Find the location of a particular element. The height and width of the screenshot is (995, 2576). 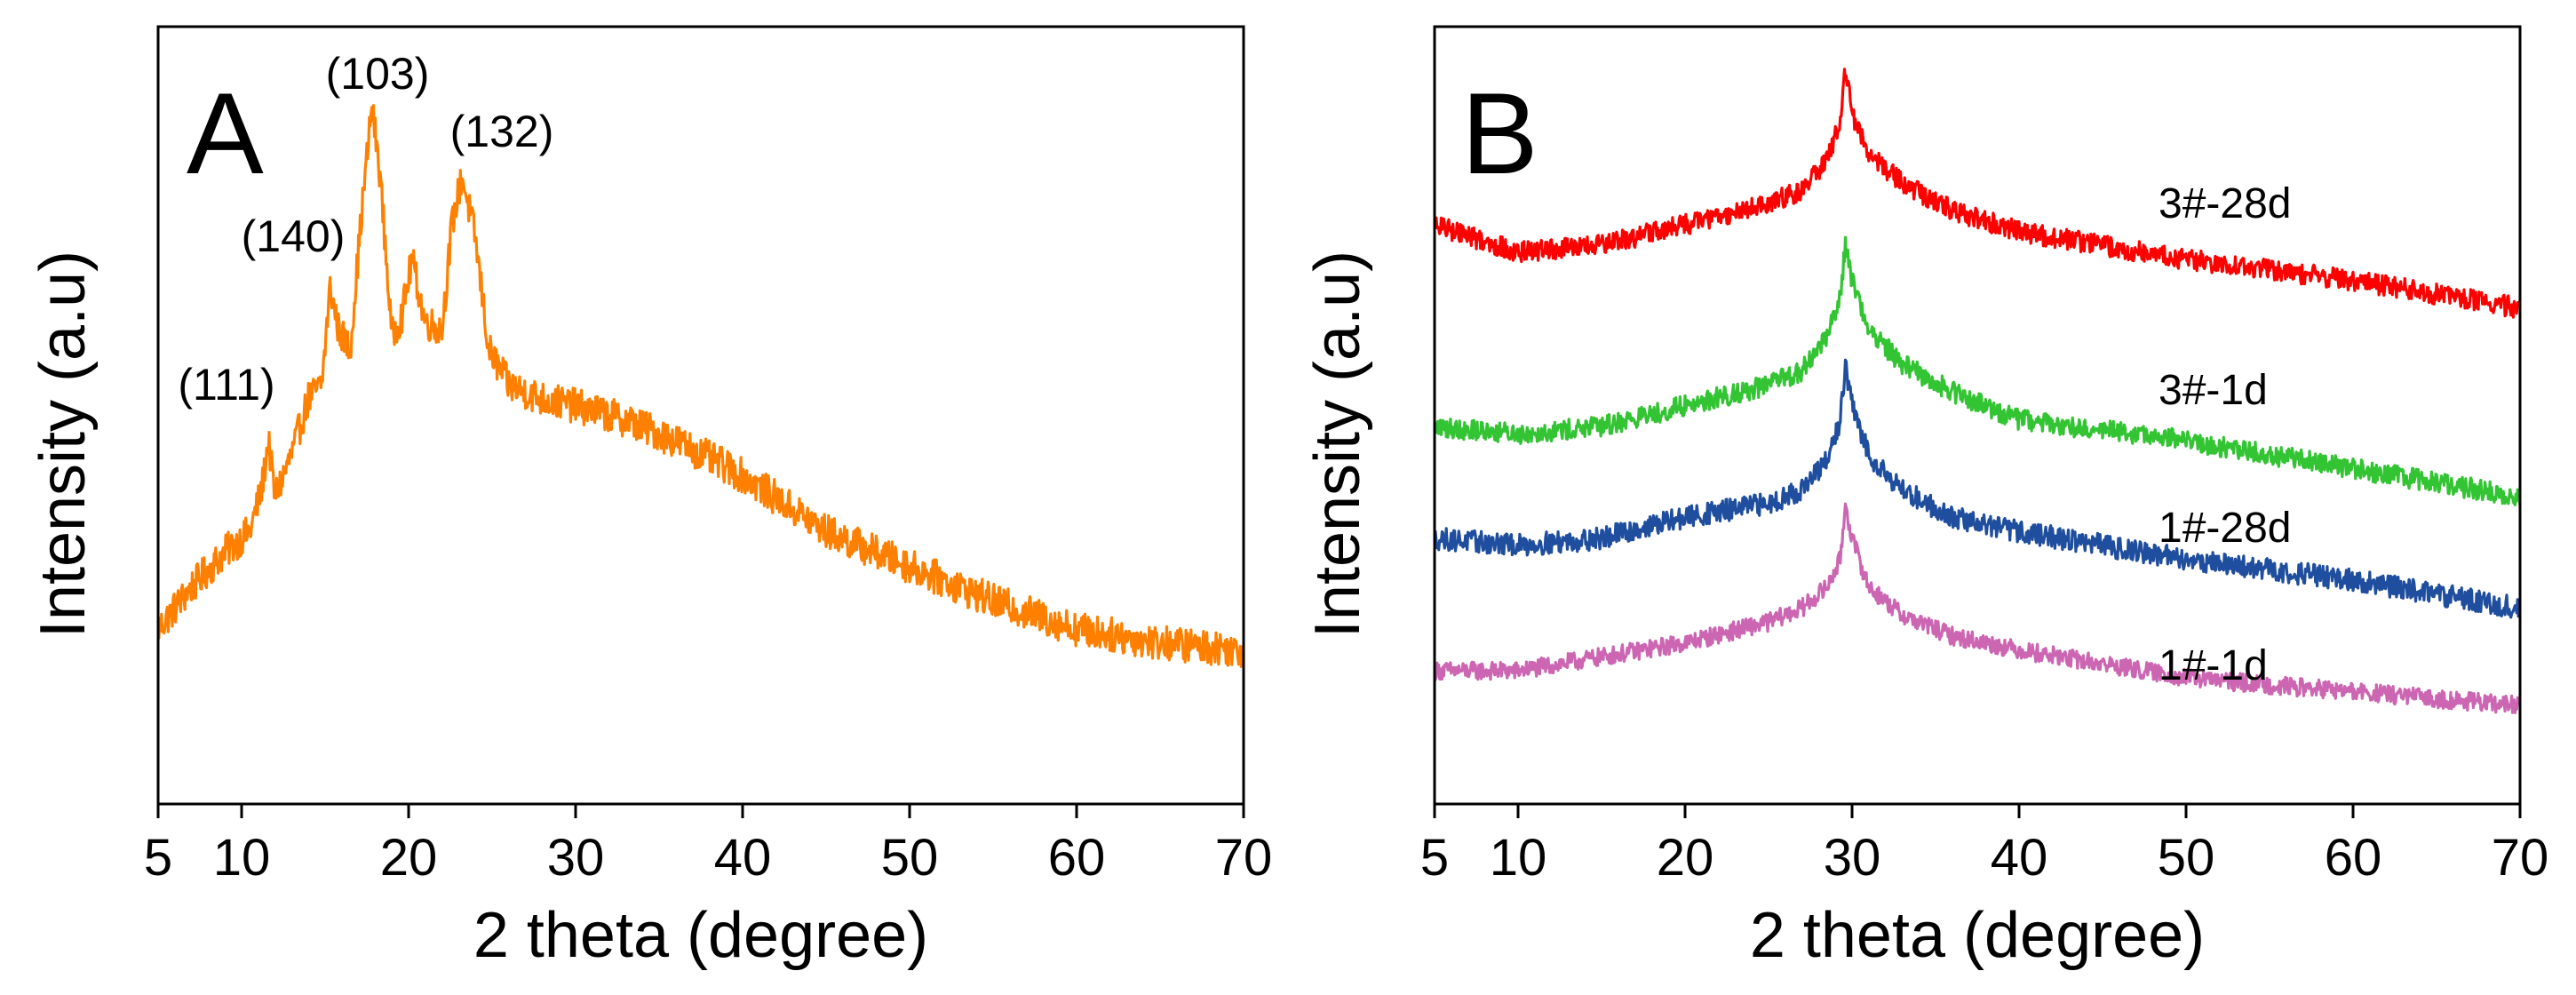

x-tick-label-a-0: 5 is located at coordinates (158, 858).